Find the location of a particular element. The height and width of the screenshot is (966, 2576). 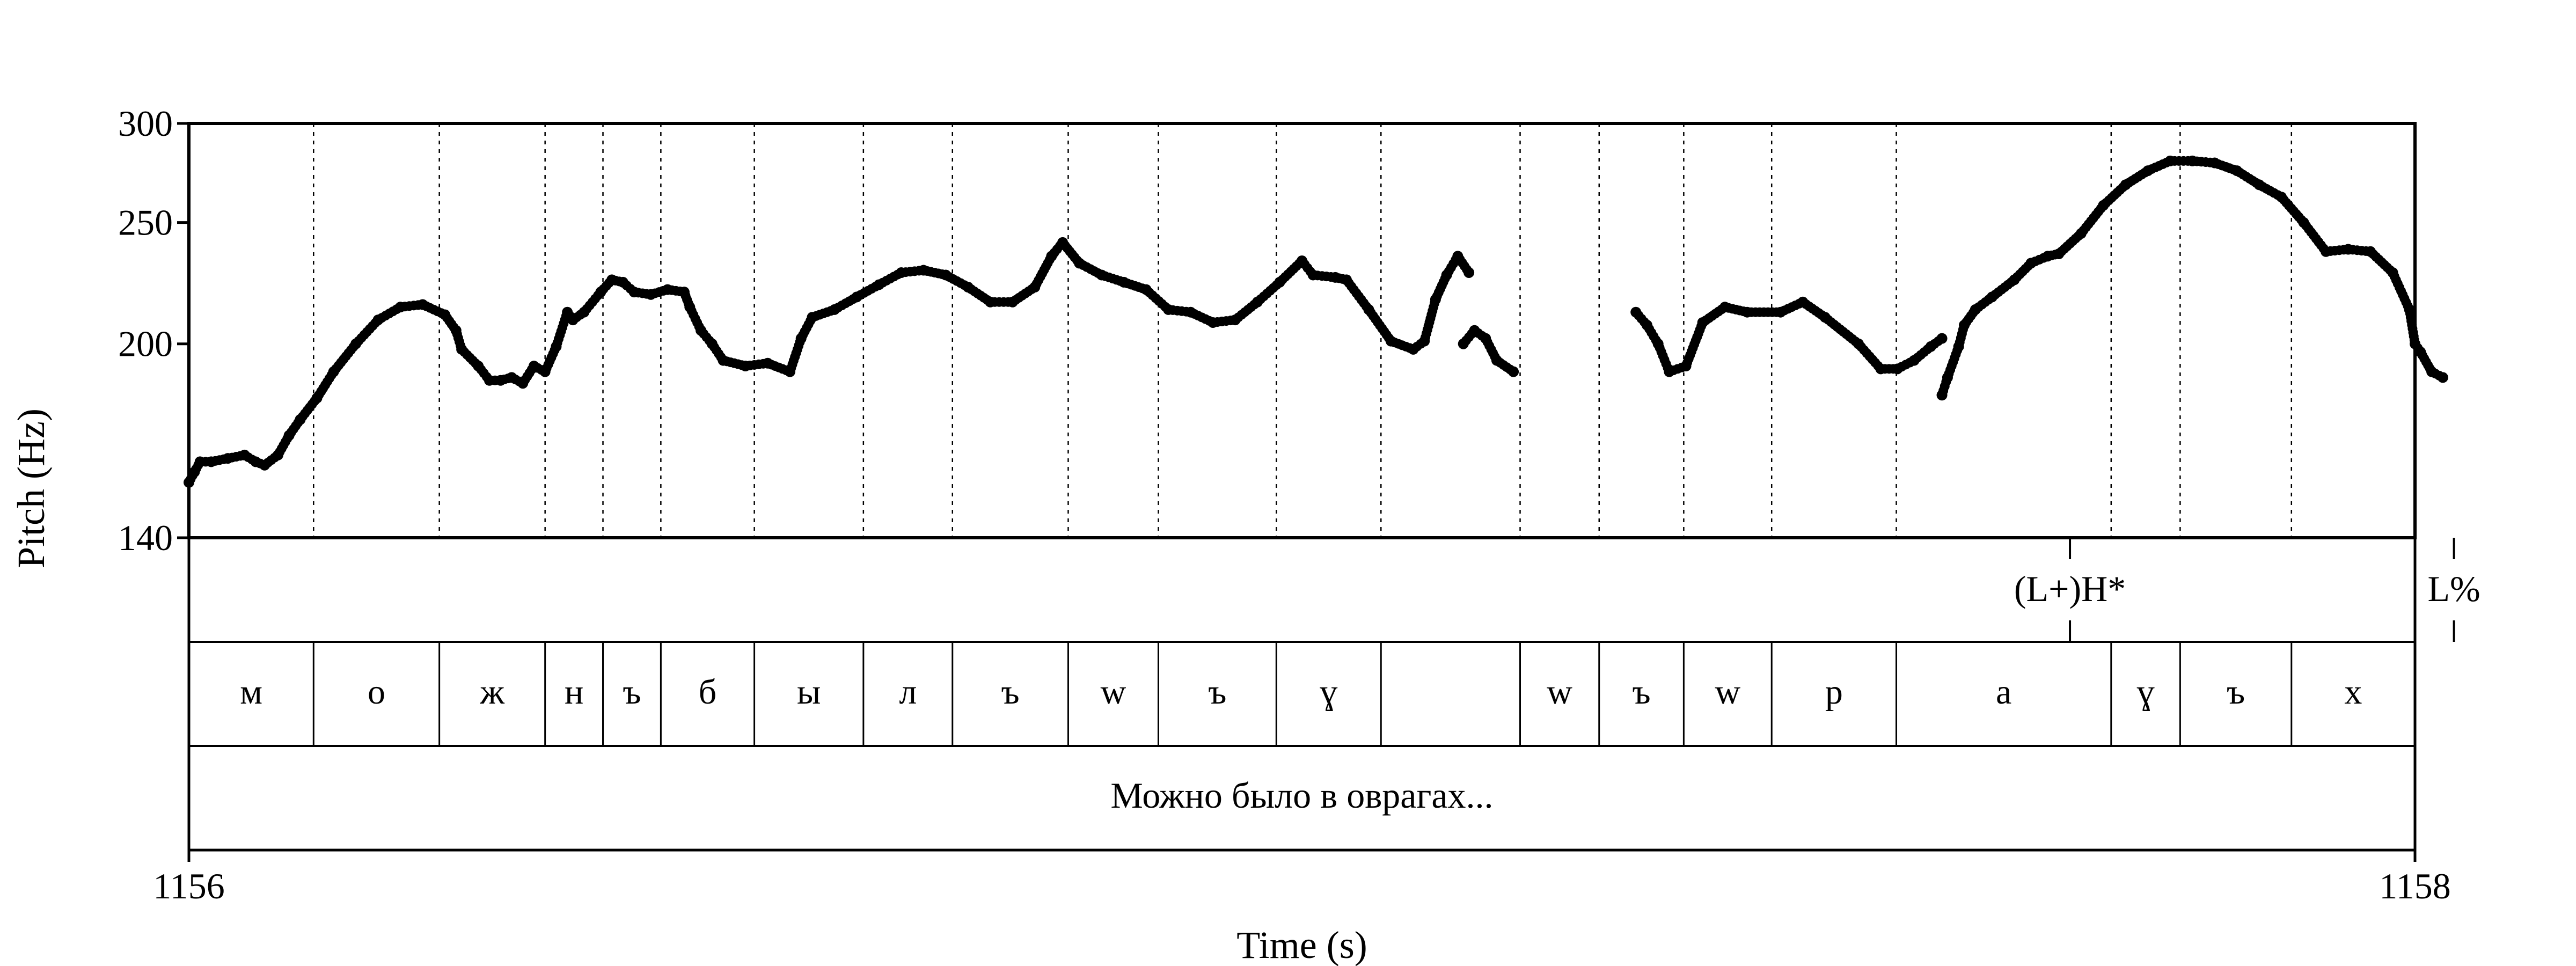

segment-label: ы is located at coordinates (809, 692).